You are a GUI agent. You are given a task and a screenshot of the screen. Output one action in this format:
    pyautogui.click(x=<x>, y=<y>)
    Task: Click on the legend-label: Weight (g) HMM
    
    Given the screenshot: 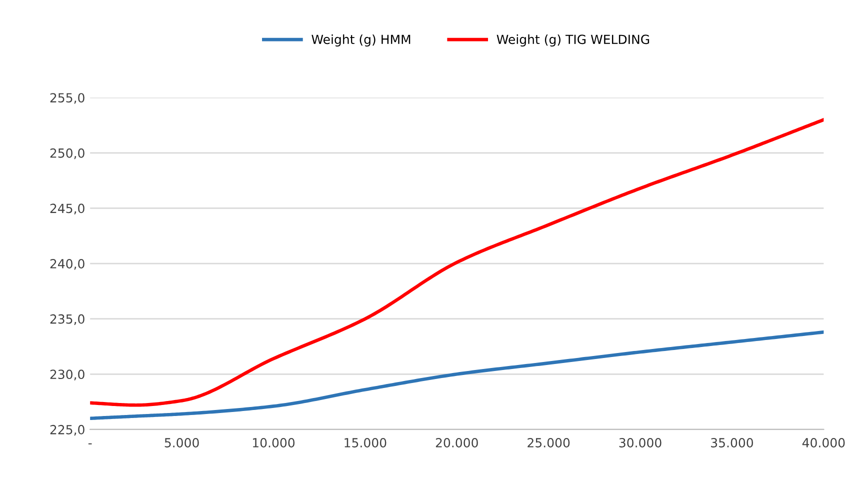 What is the action you would take?
    pyautogui.click(x=361, y=40)
    